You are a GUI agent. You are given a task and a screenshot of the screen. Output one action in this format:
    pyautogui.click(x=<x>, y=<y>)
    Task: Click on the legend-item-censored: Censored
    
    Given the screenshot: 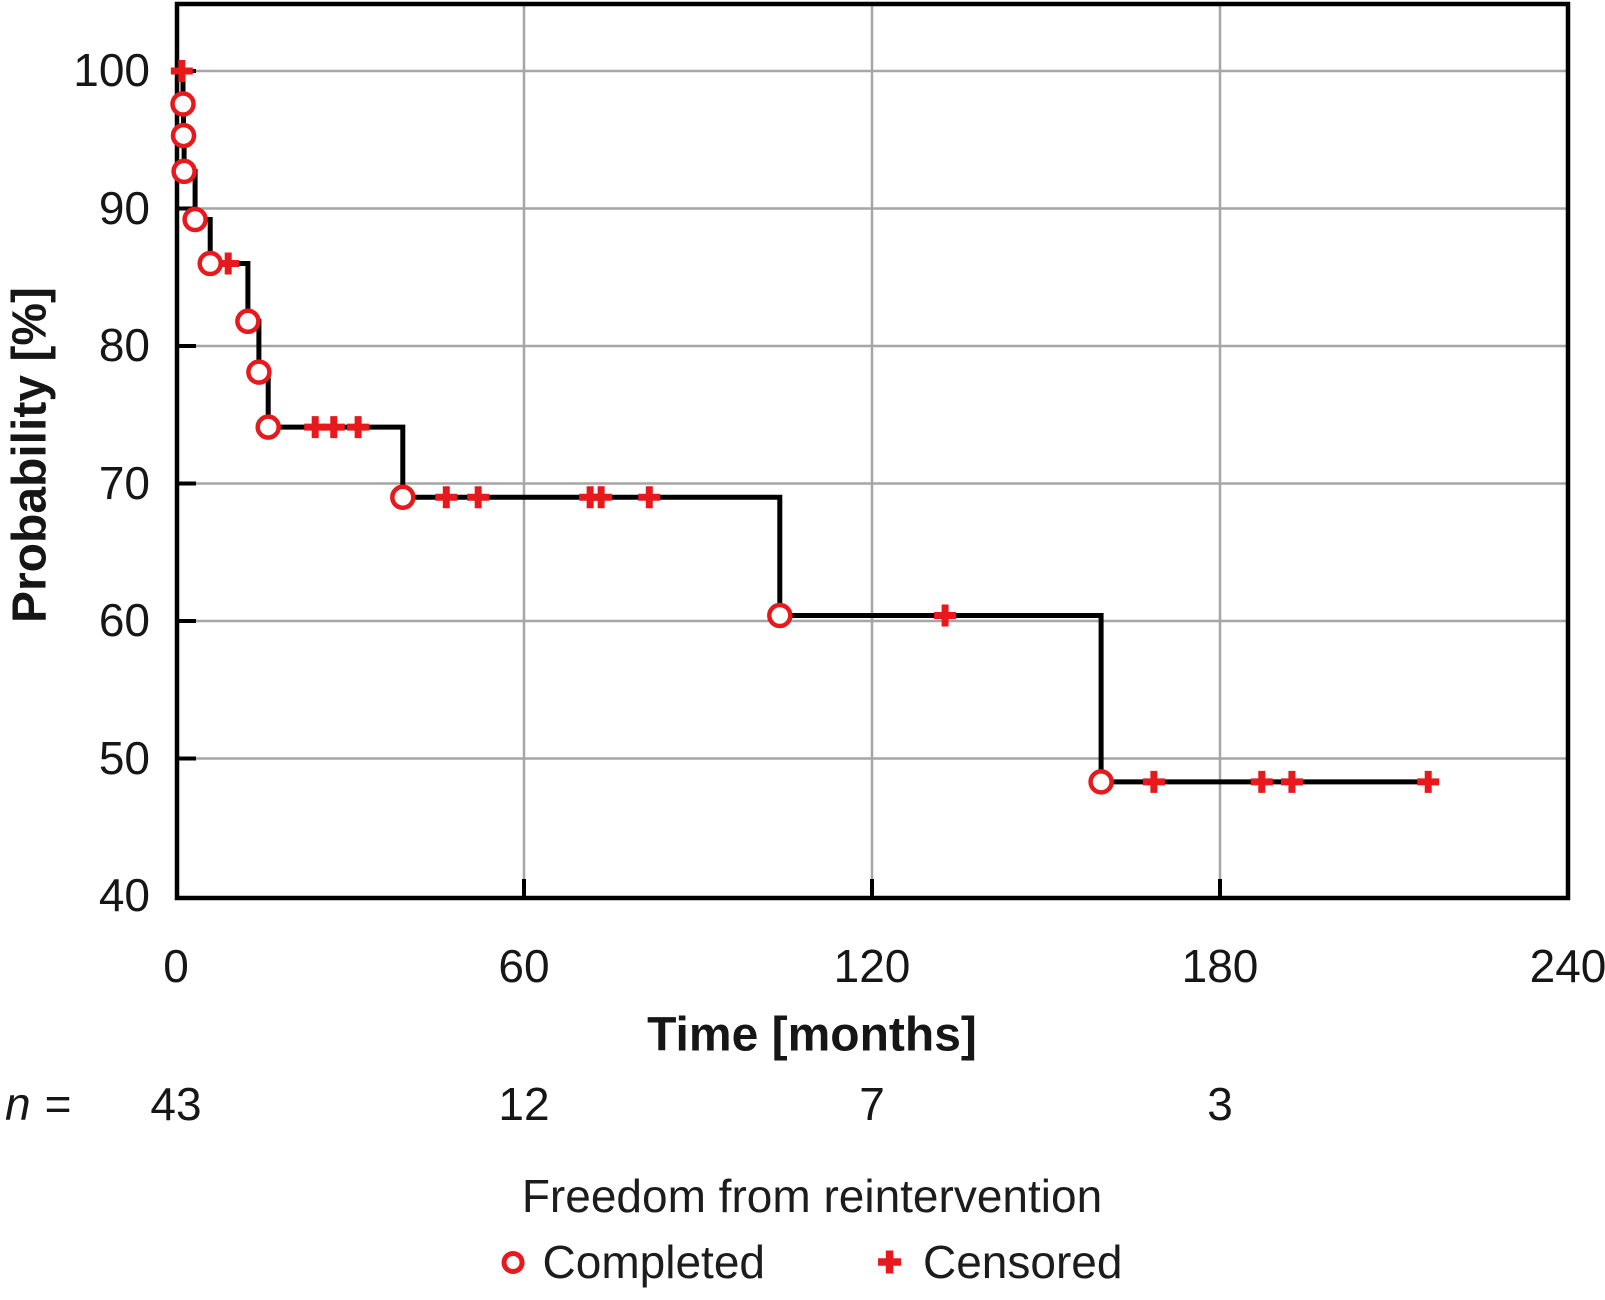 What is the action you would take?
    pyautogui.click(x=998, y=1262)
    